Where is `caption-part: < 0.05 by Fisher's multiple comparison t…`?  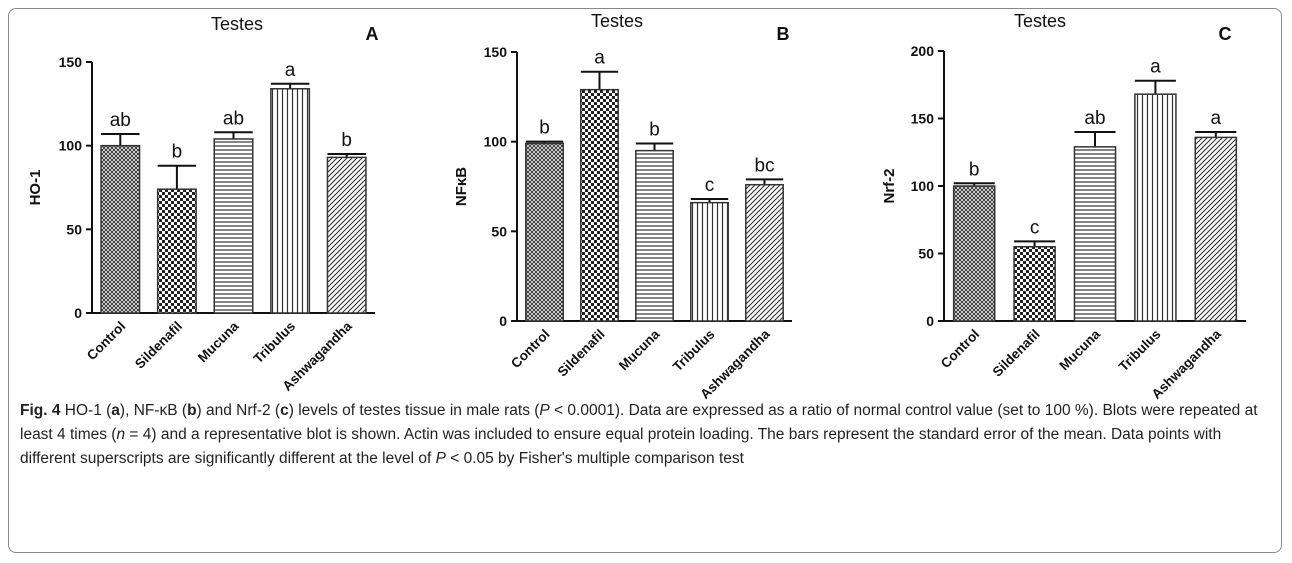
caption-part: < 0.05 by Fisher's multiple comparison t… is located at coordinates (594, 458).